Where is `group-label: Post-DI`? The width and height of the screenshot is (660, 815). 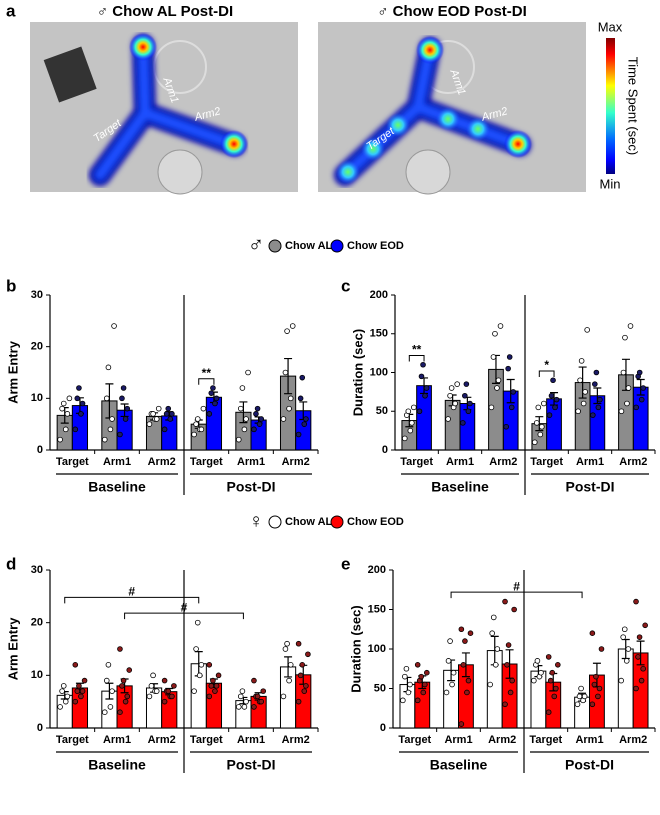 group-label: Post-DI is located at coordinates (590, 487).